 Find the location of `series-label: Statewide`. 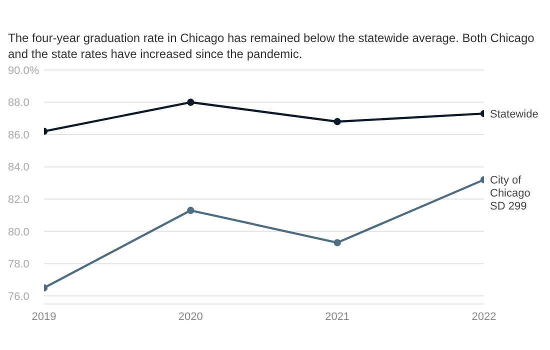

series-label: Statewide is located at coordinates (514, 114).